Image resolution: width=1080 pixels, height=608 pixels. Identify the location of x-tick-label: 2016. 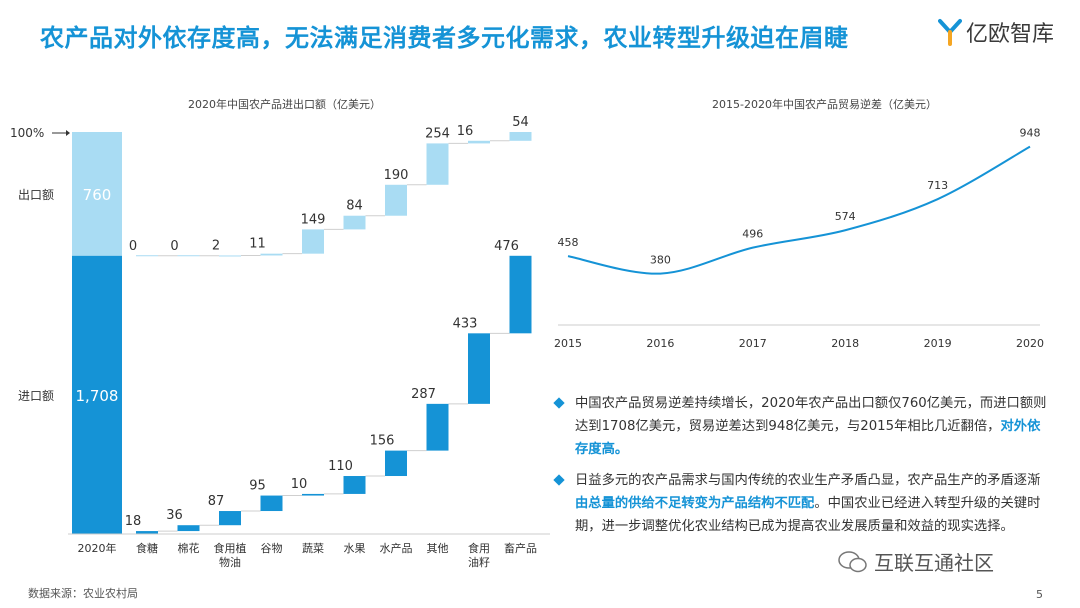
(660, 343).